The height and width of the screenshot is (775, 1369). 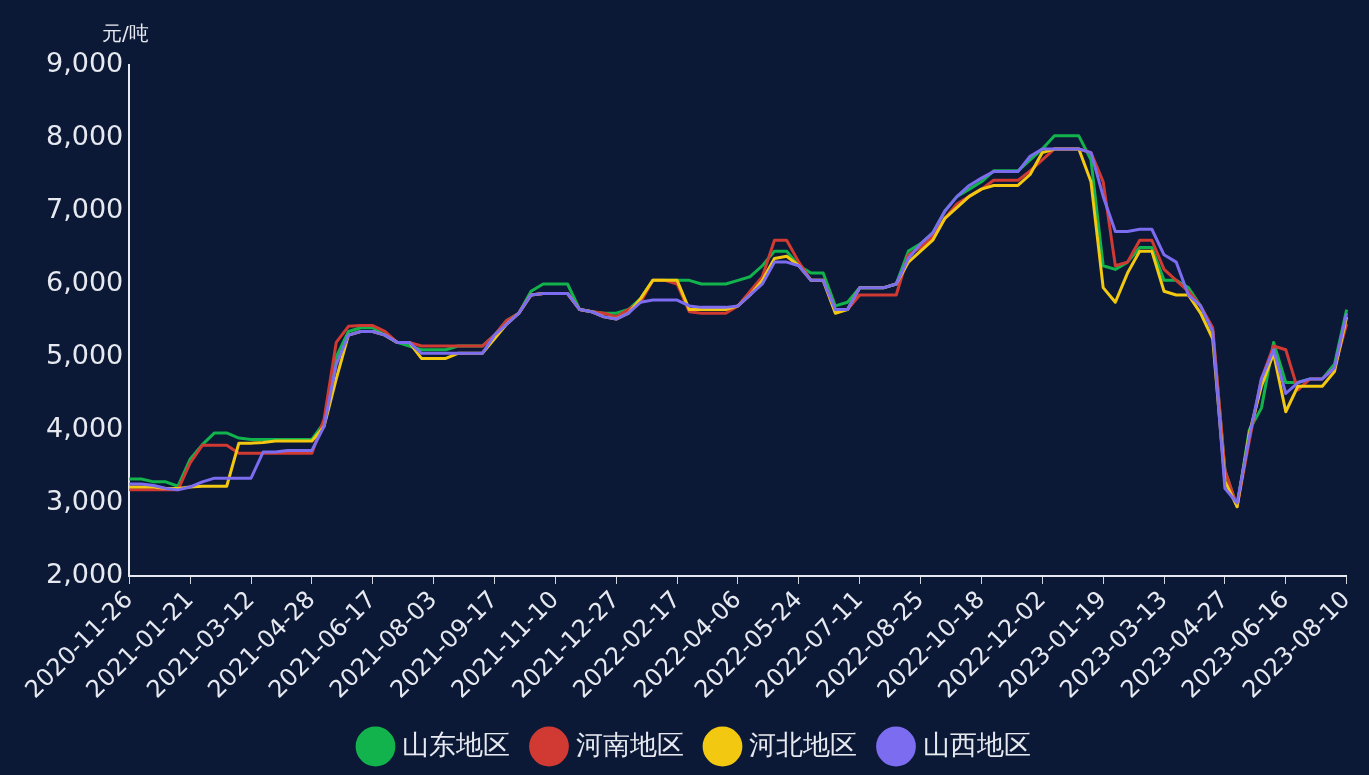 I want to click on legend-label: 河南地区, so click(x=629, y=744).